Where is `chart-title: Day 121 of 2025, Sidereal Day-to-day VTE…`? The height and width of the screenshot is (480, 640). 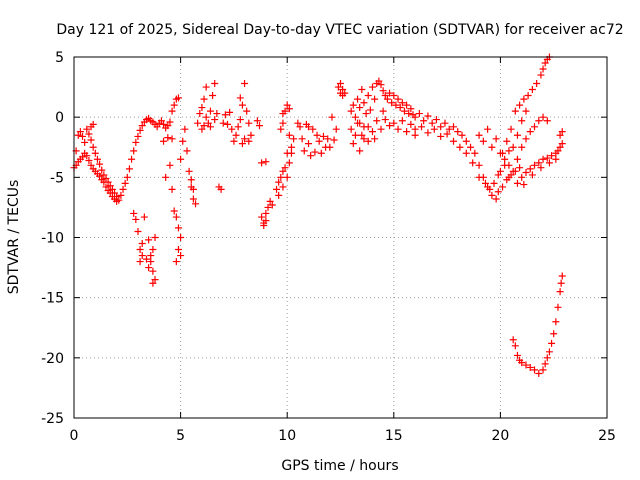
chart-title: Day 121 of 2025, Sidereal Day-to-day VTE… is located at coordinates (339, 30).